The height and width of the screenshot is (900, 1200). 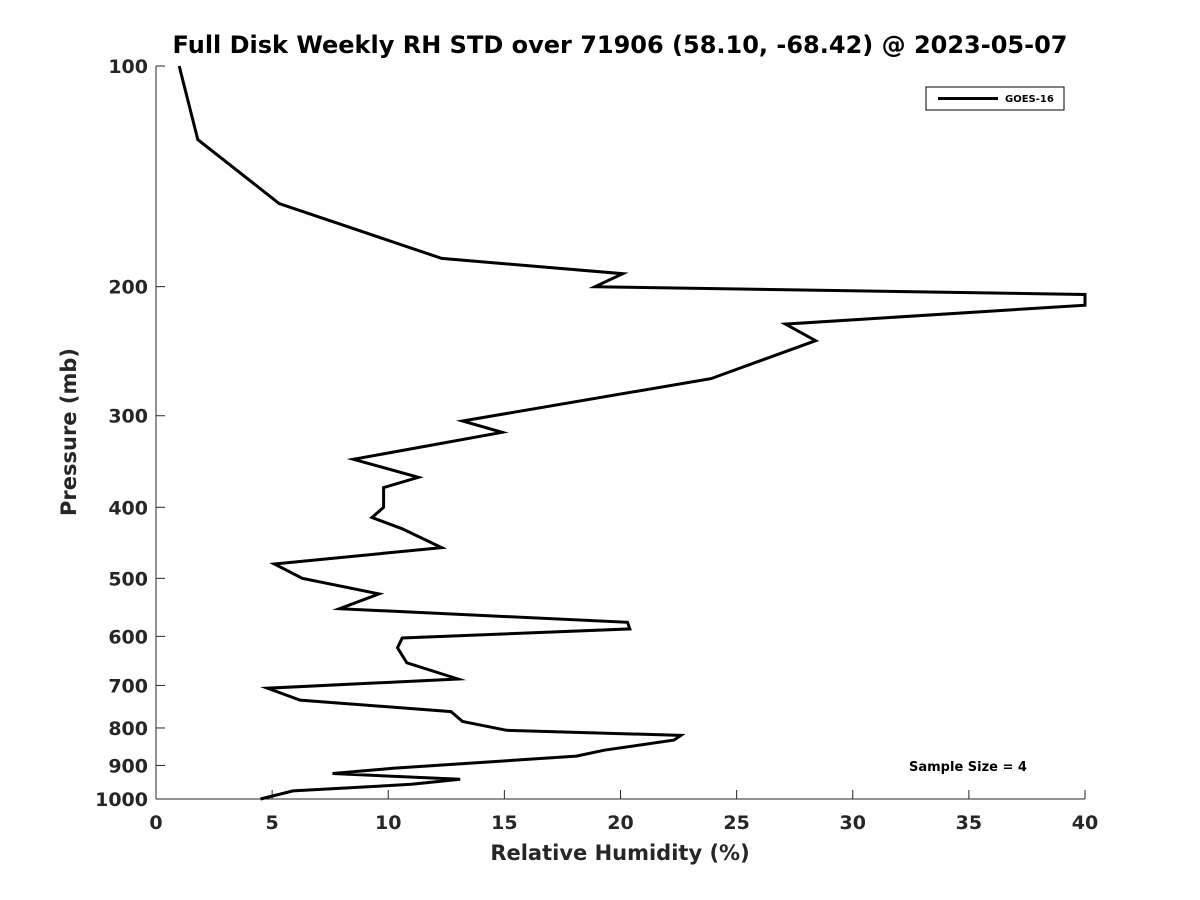 What do you see at coordinates (736, 823) in the screenshot?
I see `x-tick-label: 25` at bounding box center [736, 823].